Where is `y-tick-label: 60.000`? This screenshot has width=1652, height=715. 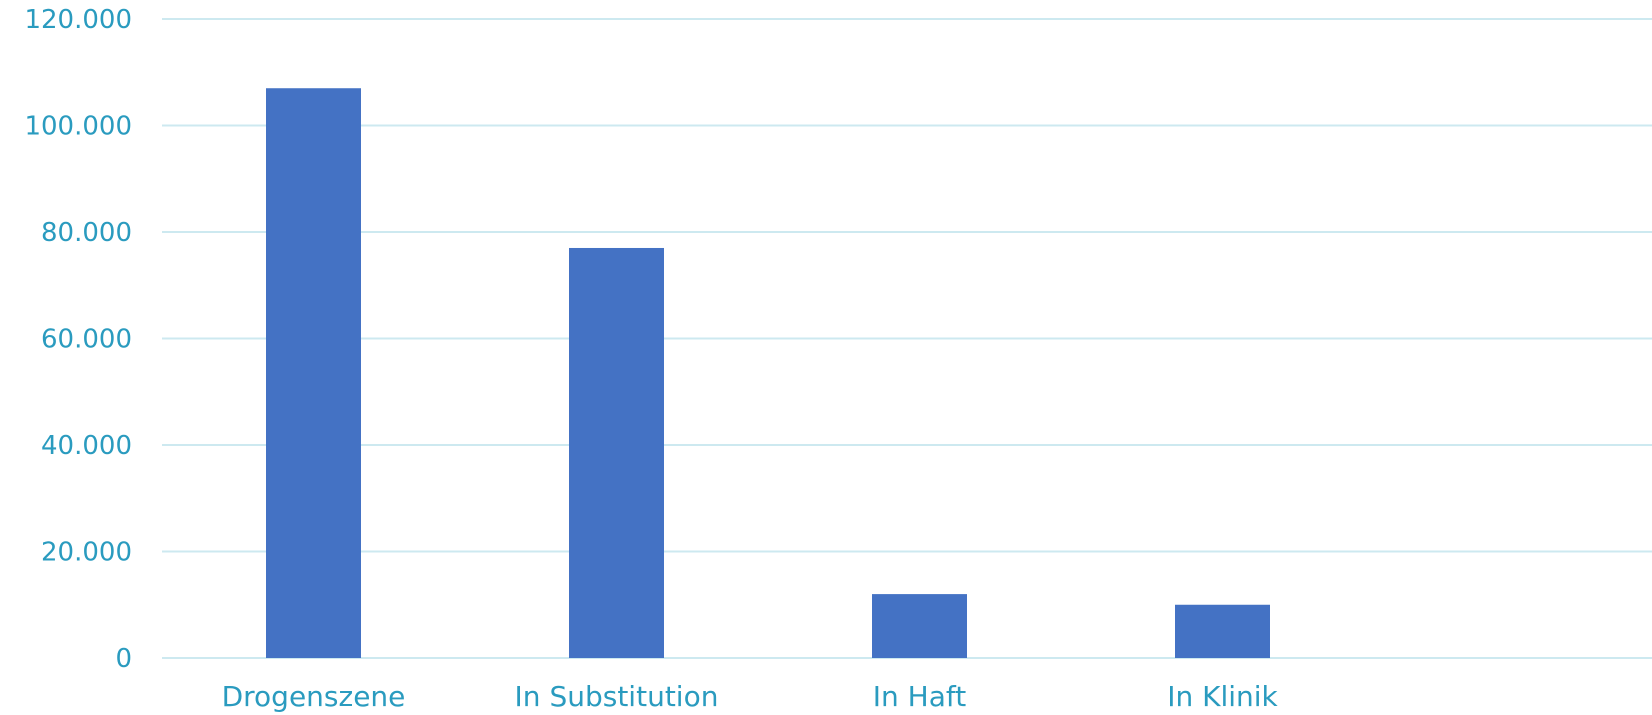
y-tick-label: 60.000 is located at coordinates (86, 340).